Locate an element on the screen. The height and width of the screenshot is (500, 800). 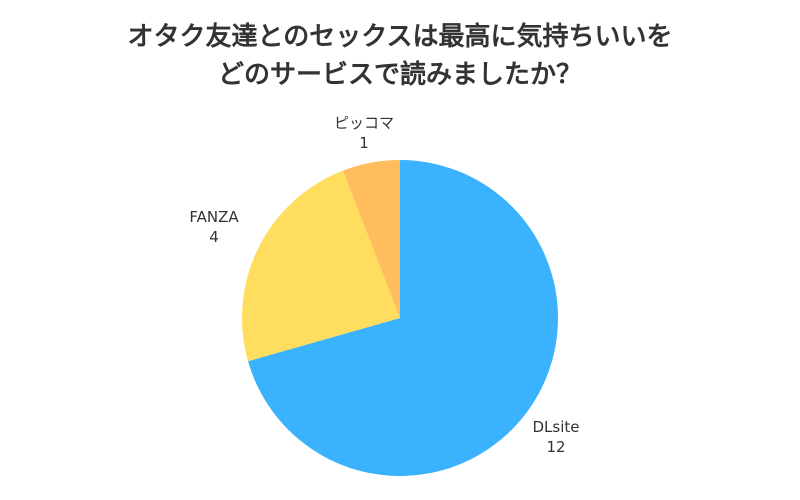
pie-label-fanza: FANZA 4 is located at coordinates (214, 227).